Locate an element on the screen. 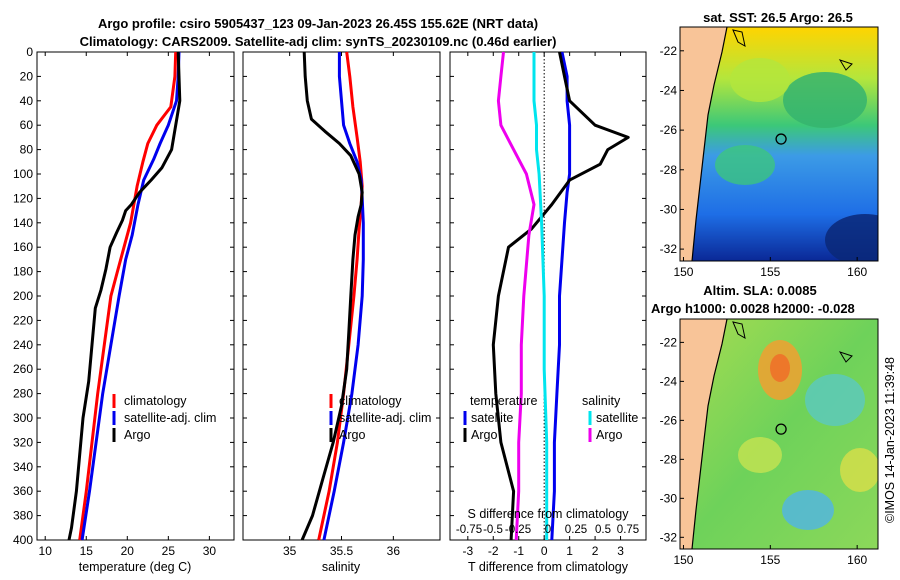 The width and height of the screenshot is (900, 580). series-temperature-satellite is located at coordinates (561, 296).